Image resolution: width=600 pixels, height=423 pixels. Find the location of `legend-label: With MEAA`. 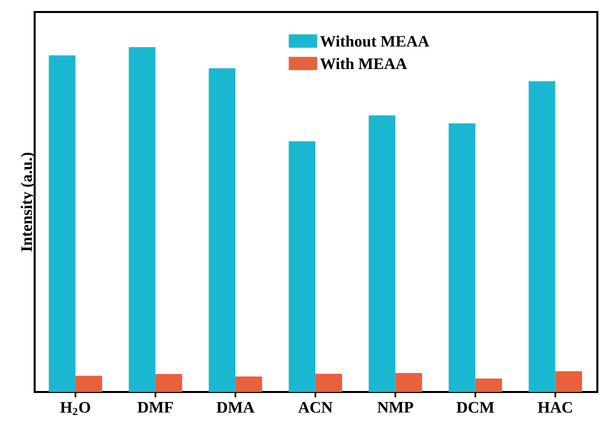

legend-label: With MEAA is located at coordinates (364, 64).